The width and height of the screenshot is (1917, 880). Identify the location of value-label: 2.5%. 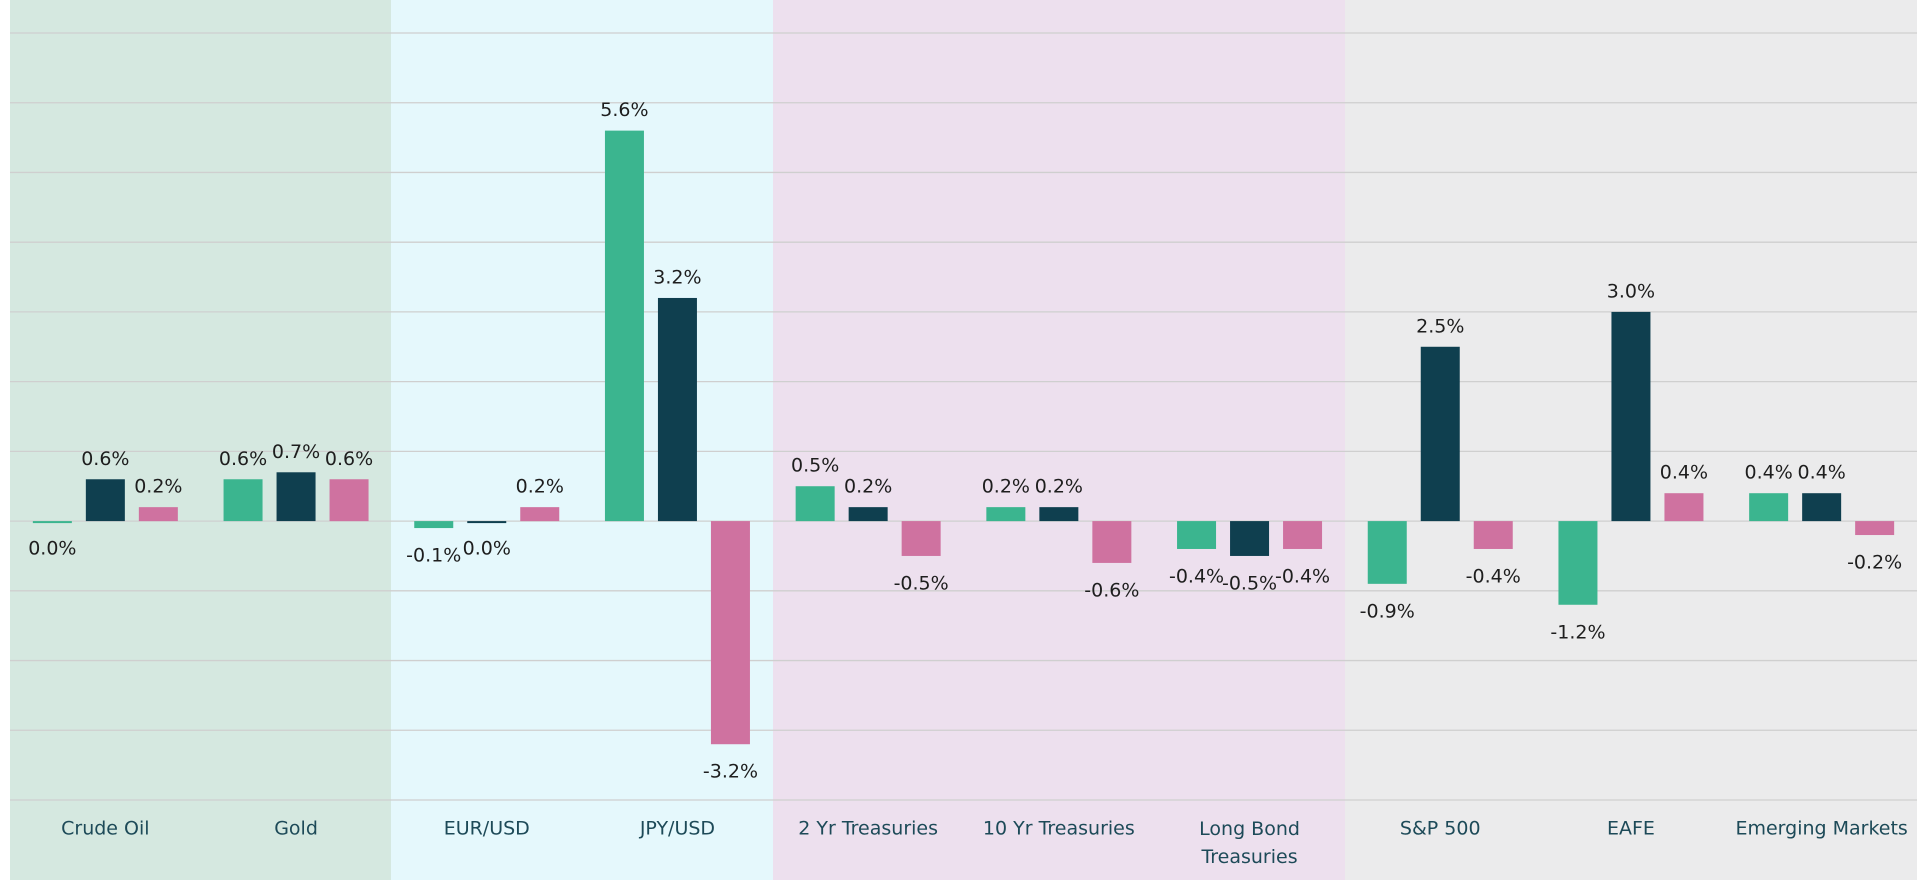
(1440, 326).